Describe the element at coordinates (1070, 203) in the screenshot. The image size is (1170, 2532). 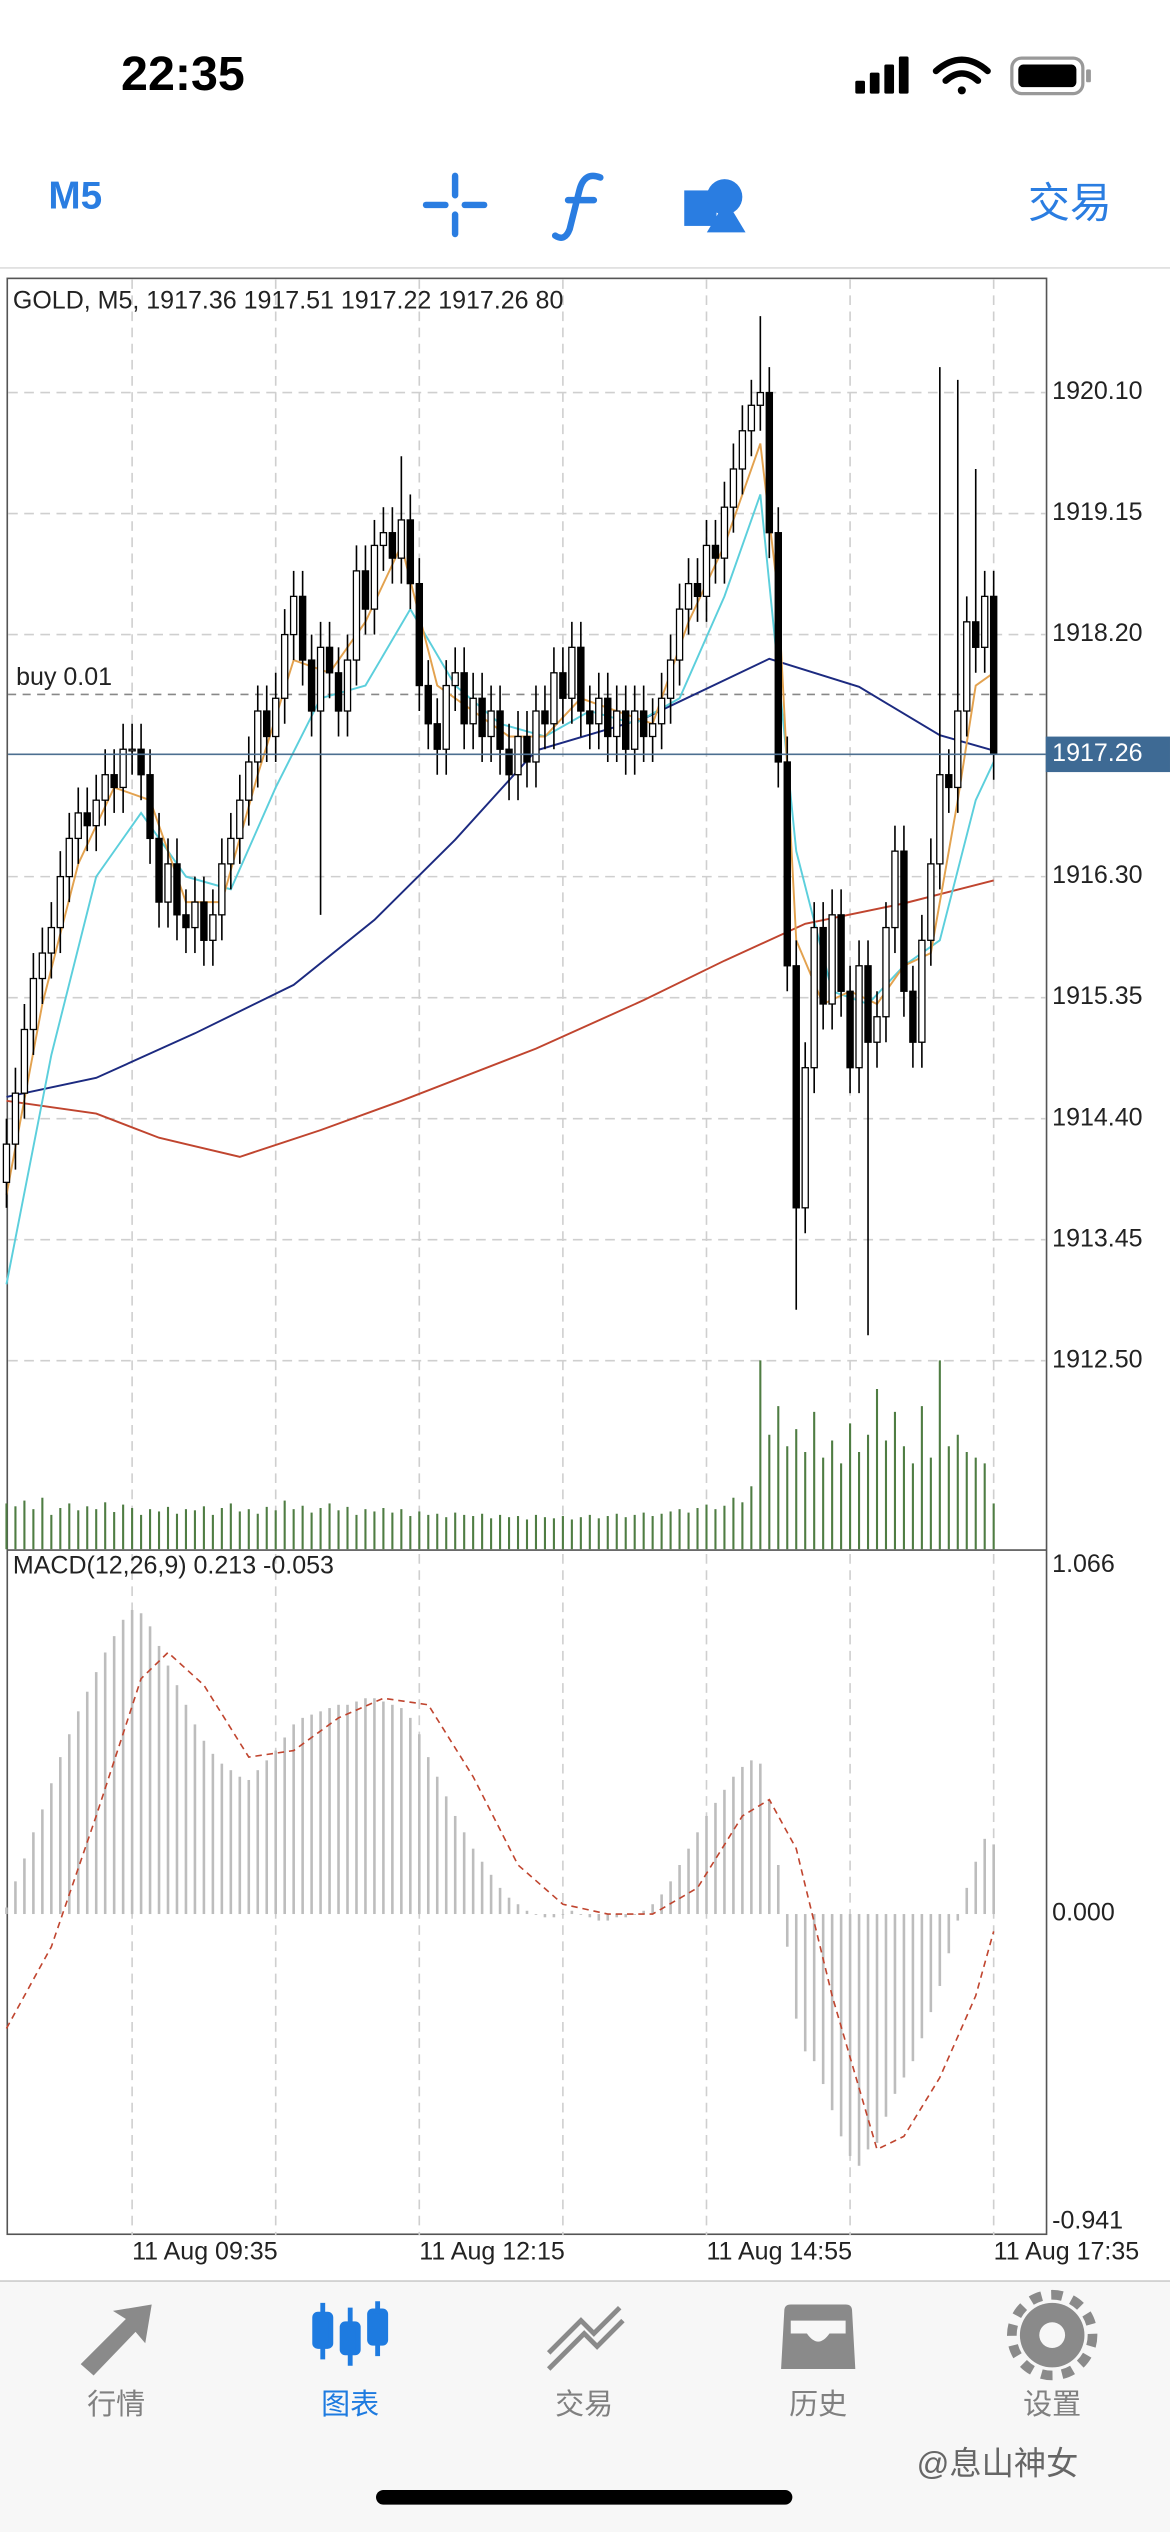
I see `trade-button: 交易` at that location.